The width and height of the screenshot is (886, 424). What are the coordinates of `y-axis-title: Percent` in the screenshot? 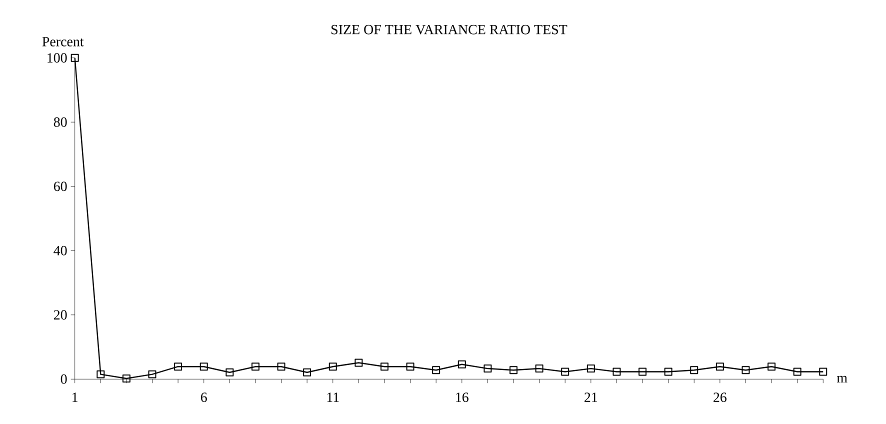 It's located at (63, 41).